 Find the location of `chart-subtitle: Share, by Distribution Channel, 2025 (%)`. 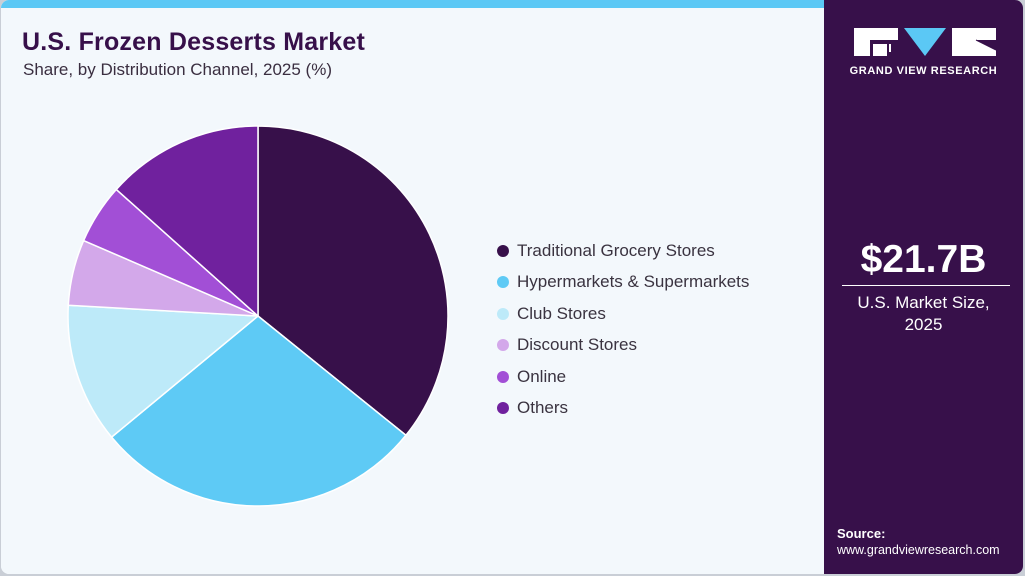

chart-subtitle: Share, by Distribution Channel, 2025 (%) is located at coordinates (177, 69).